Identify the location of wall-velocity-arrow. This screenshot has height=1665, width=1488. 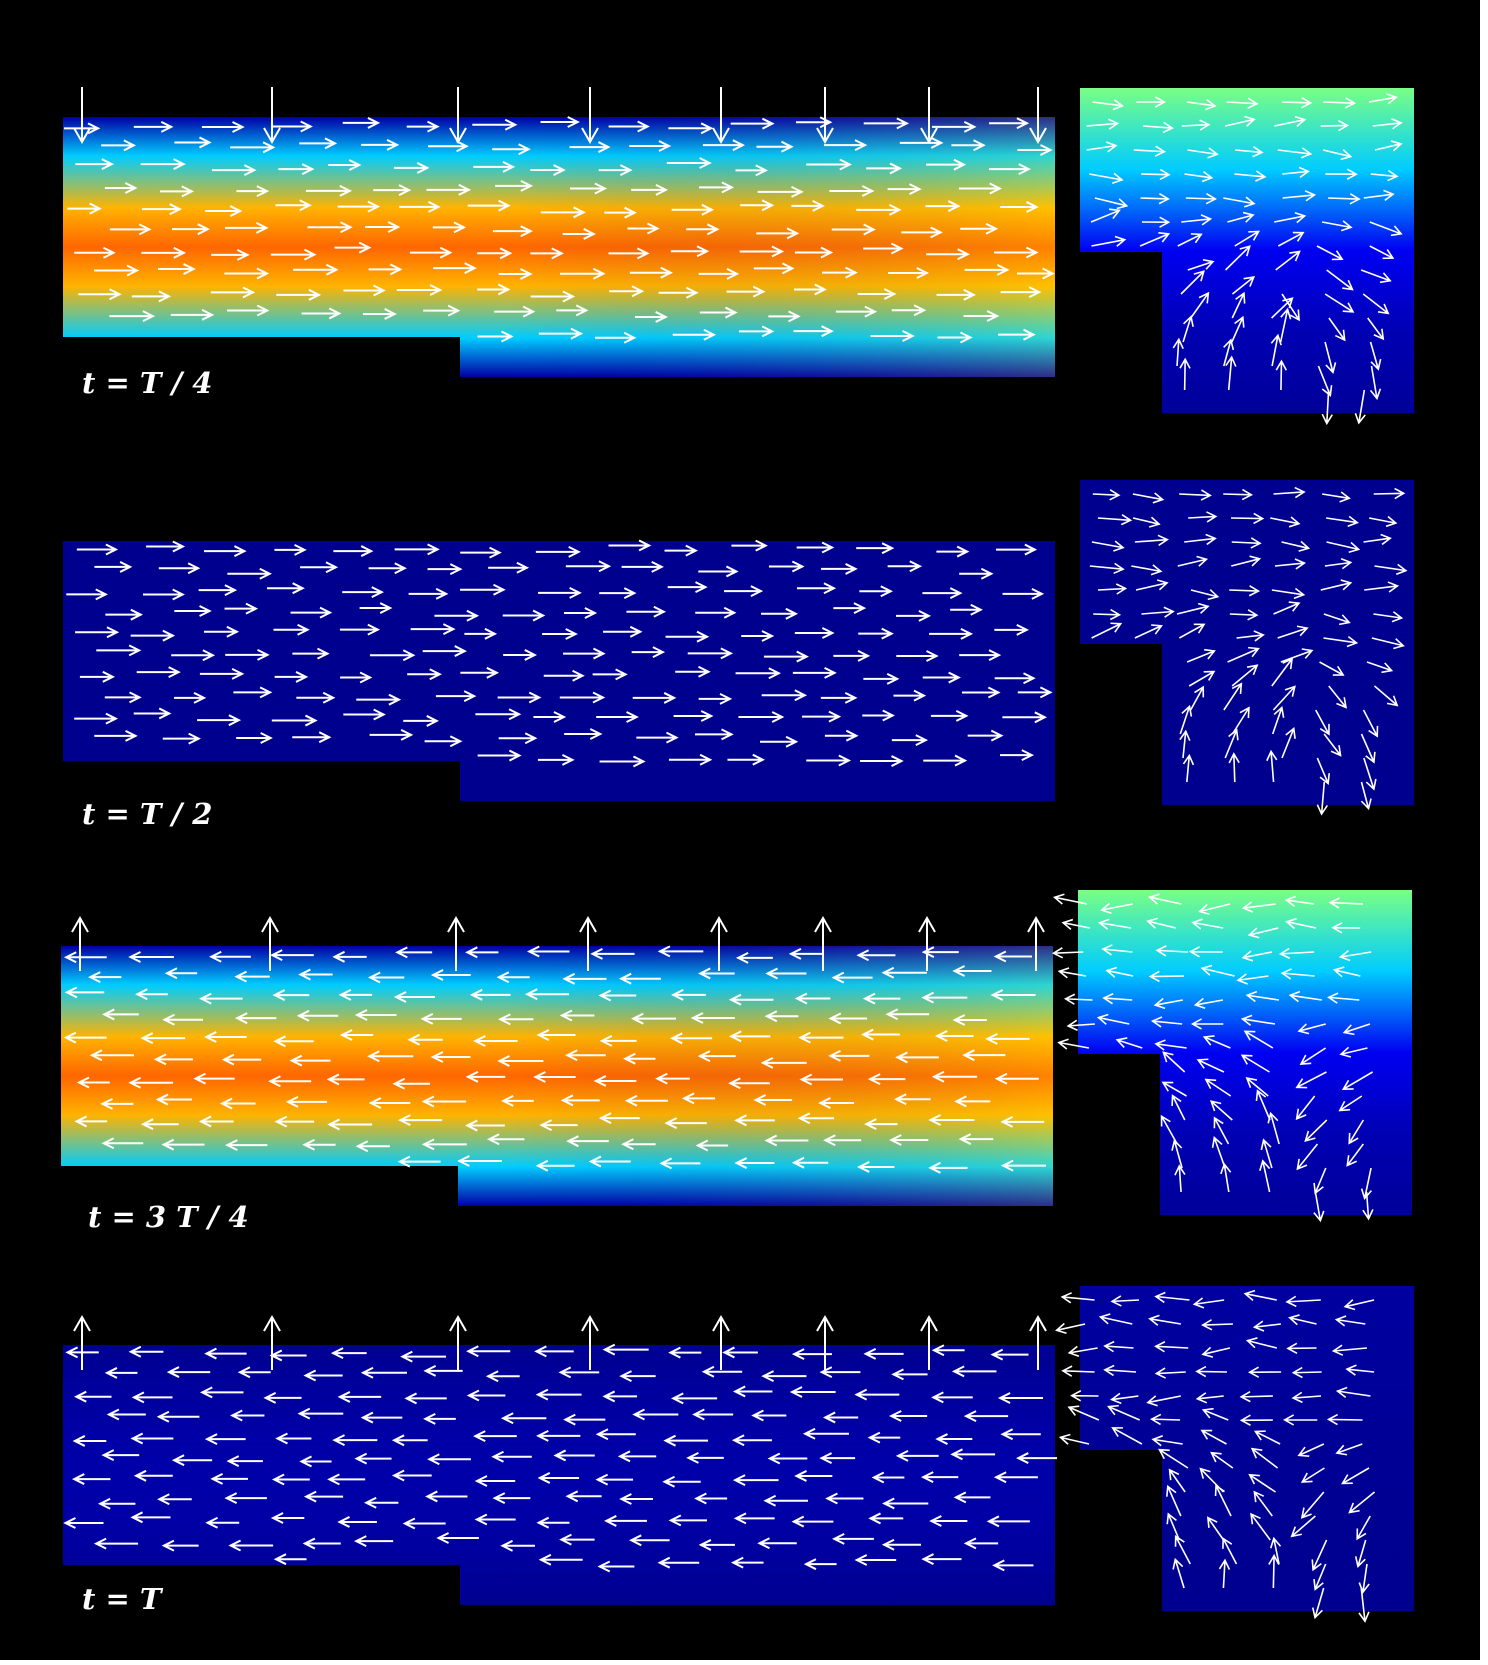
(825, 116).